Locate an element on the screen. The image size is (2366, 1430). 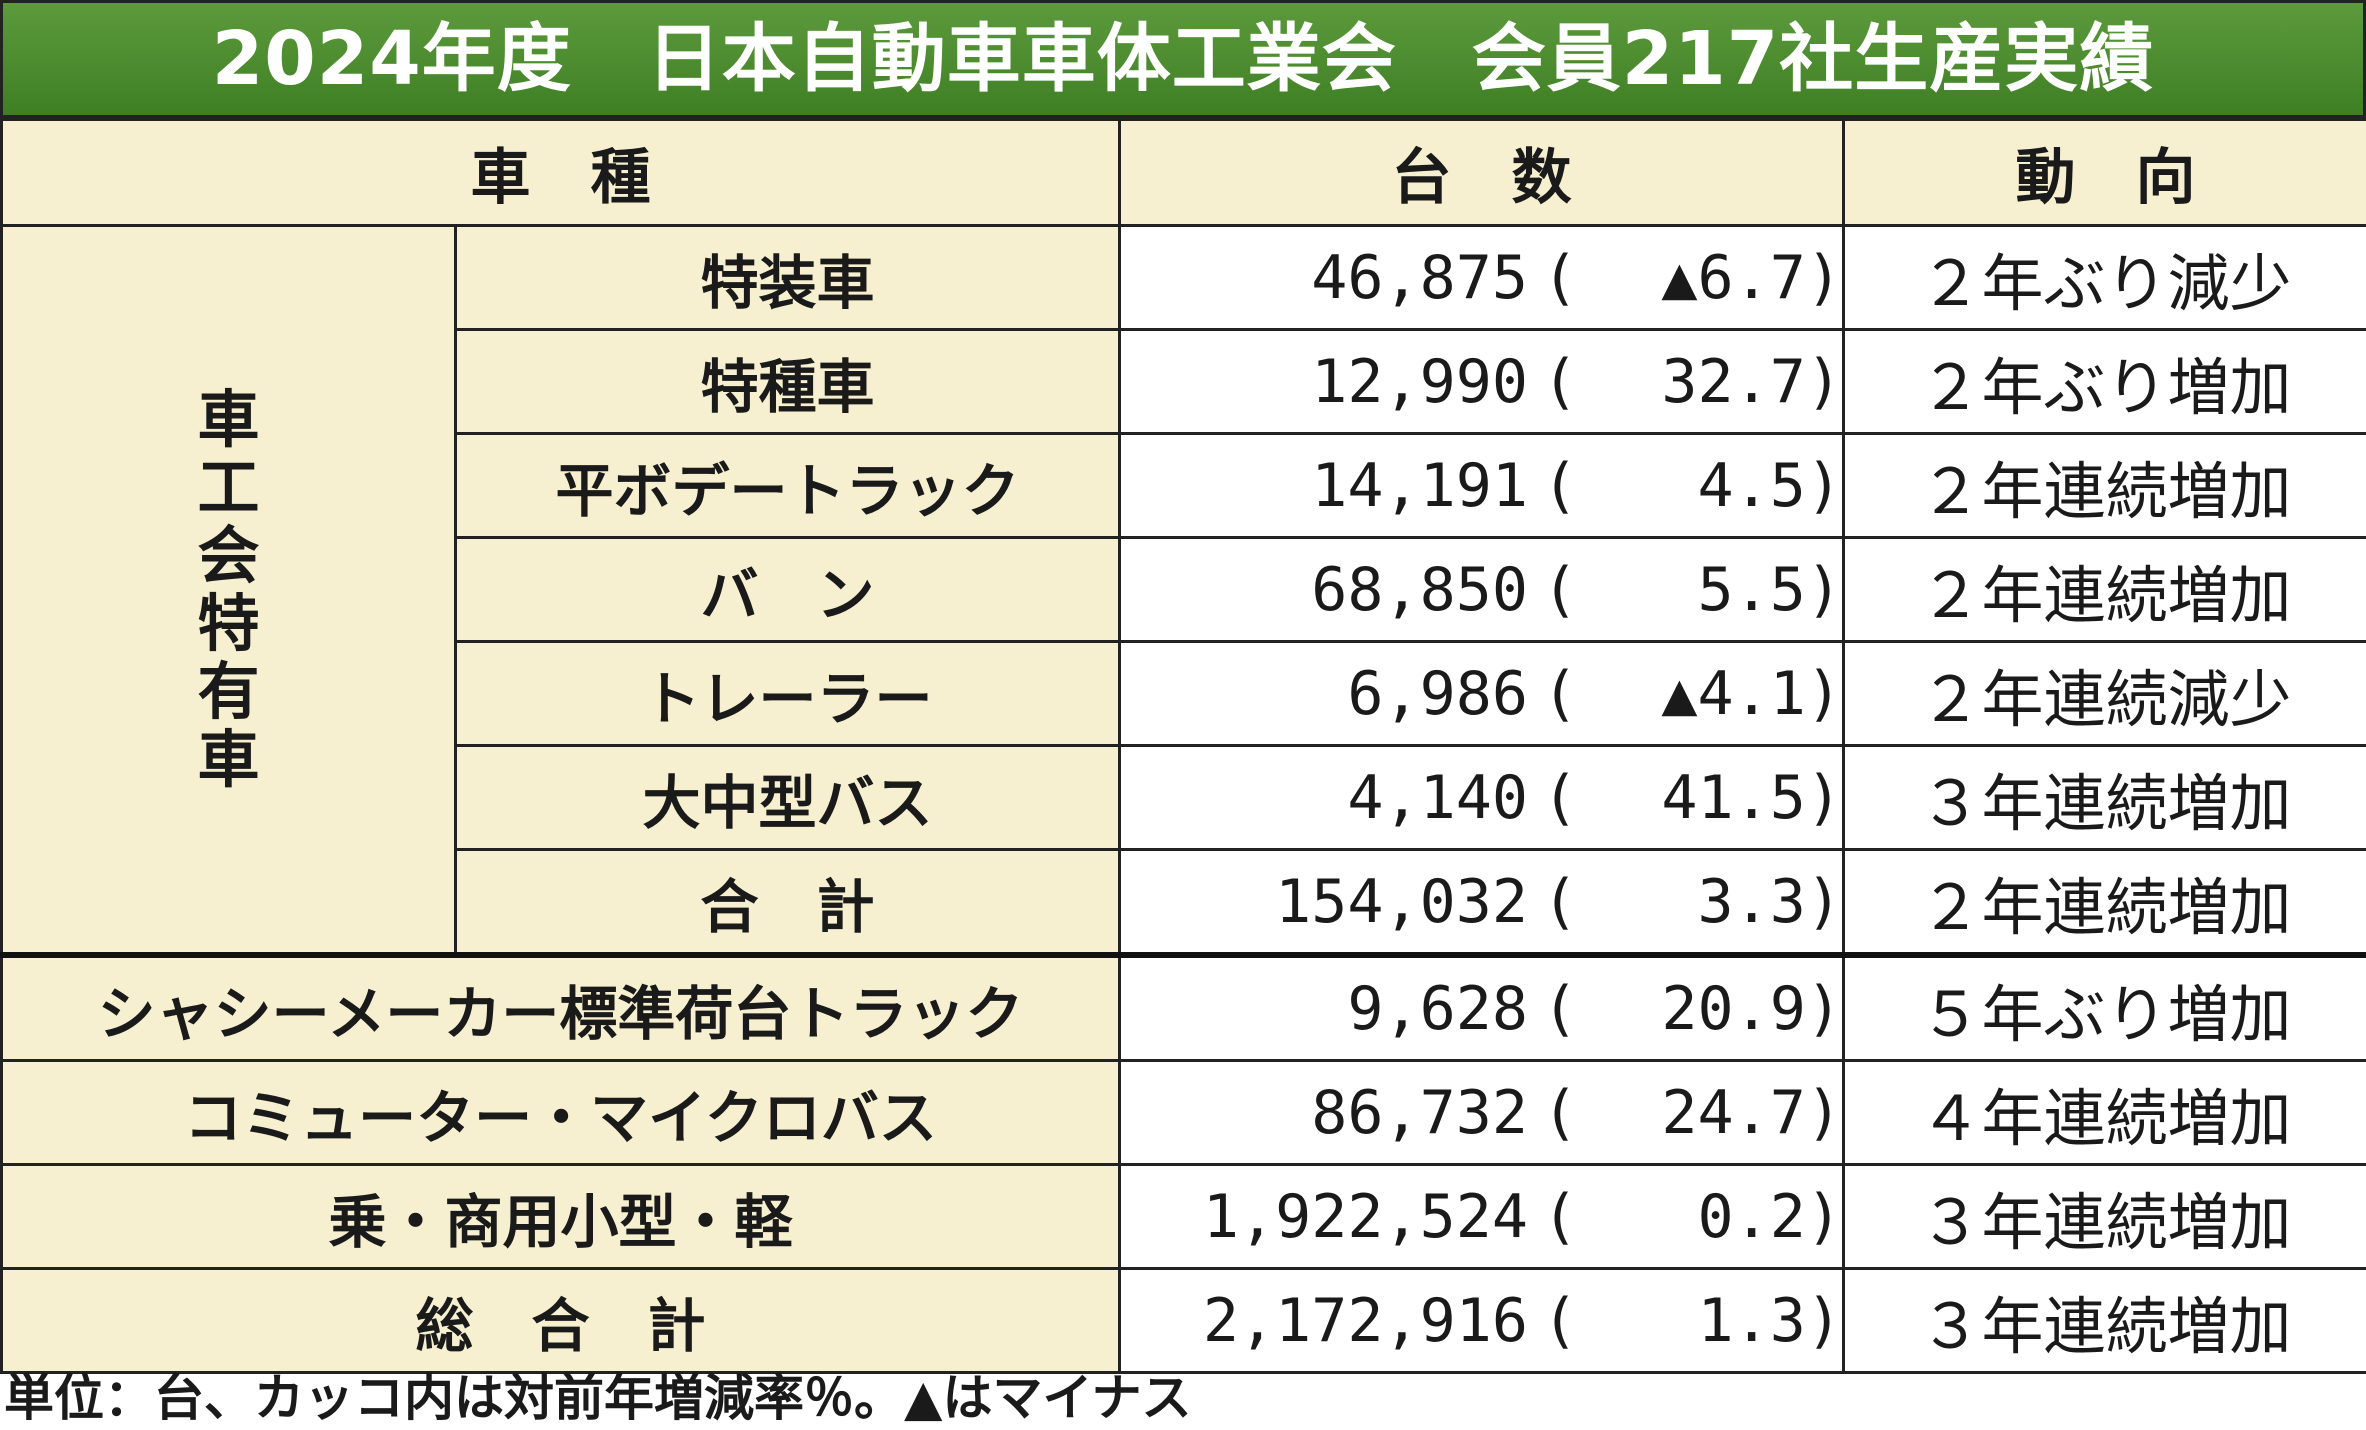
count-cell: 68,850(5.5) is located at coordinates (1482, 590).